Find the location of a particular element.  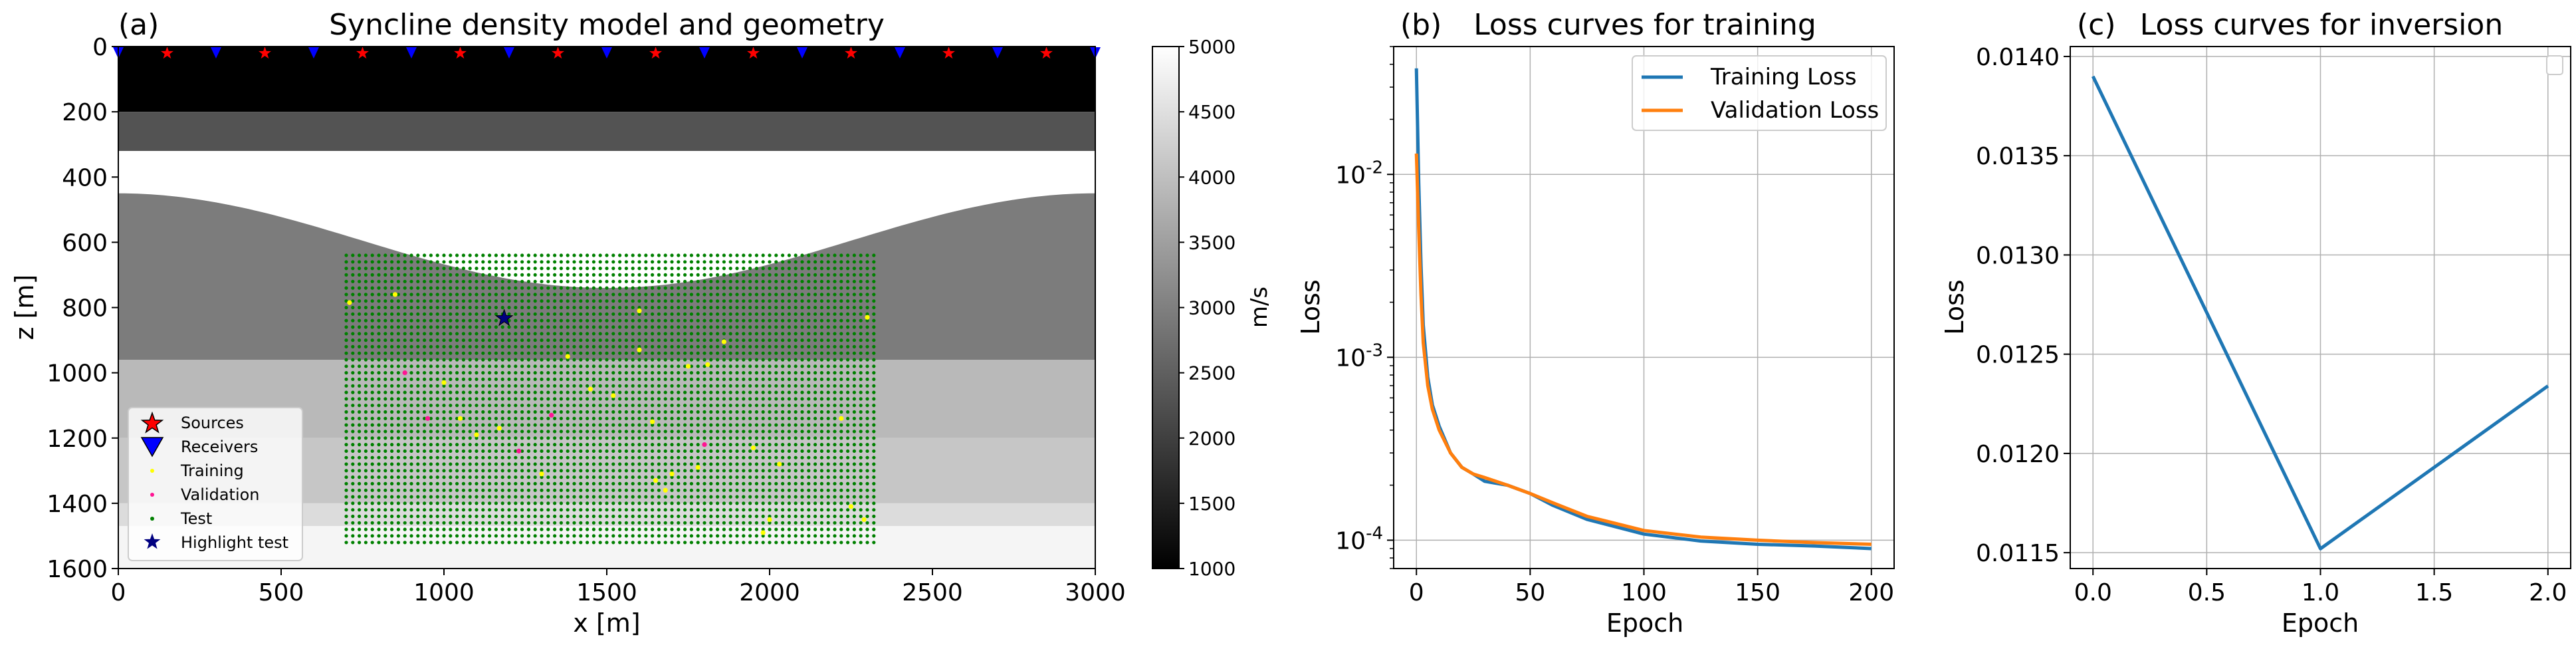

panel-b-letter: (b) is located at coordinates (1421, 25).